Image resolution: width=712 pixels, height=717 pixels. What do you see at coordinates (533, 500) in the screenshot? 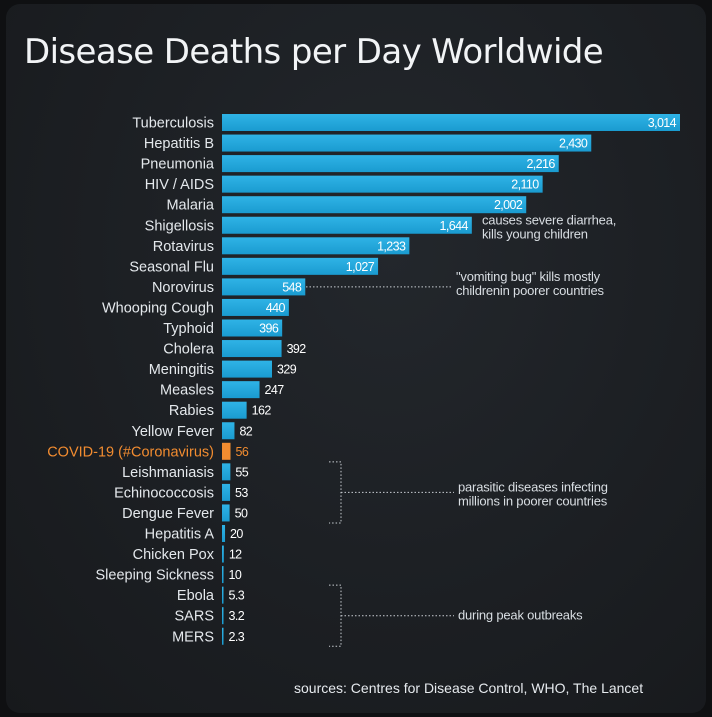
I see `annotation-3-line-2: millions in poorer countries` at bounding box center [533, 500].